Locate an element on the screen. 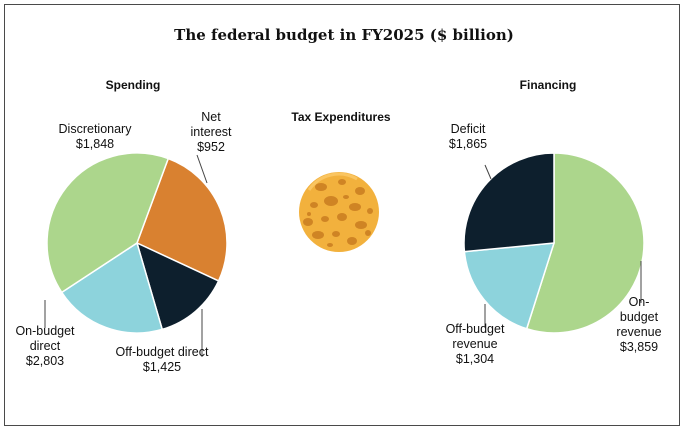 This screenshot has width=686, height=432. label-net-interest: Net interest $952 is located at coordinates (212, 132).